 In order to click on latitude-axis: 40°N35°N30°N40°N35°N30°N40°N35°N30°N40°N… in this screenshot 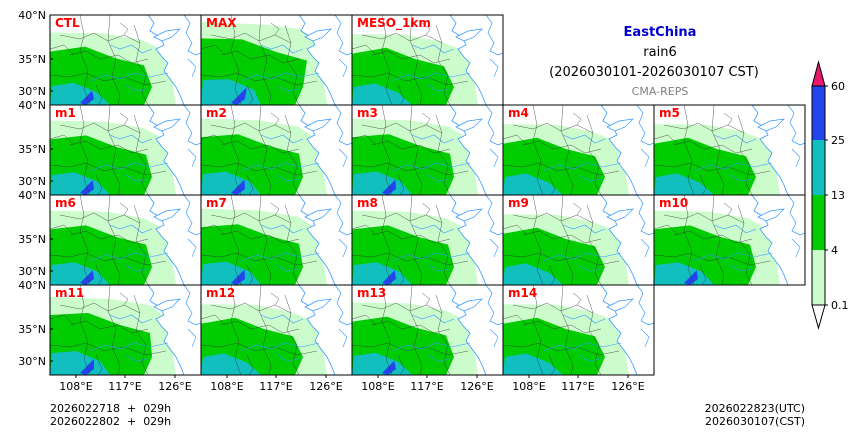, I will do `click(35, 188)`.